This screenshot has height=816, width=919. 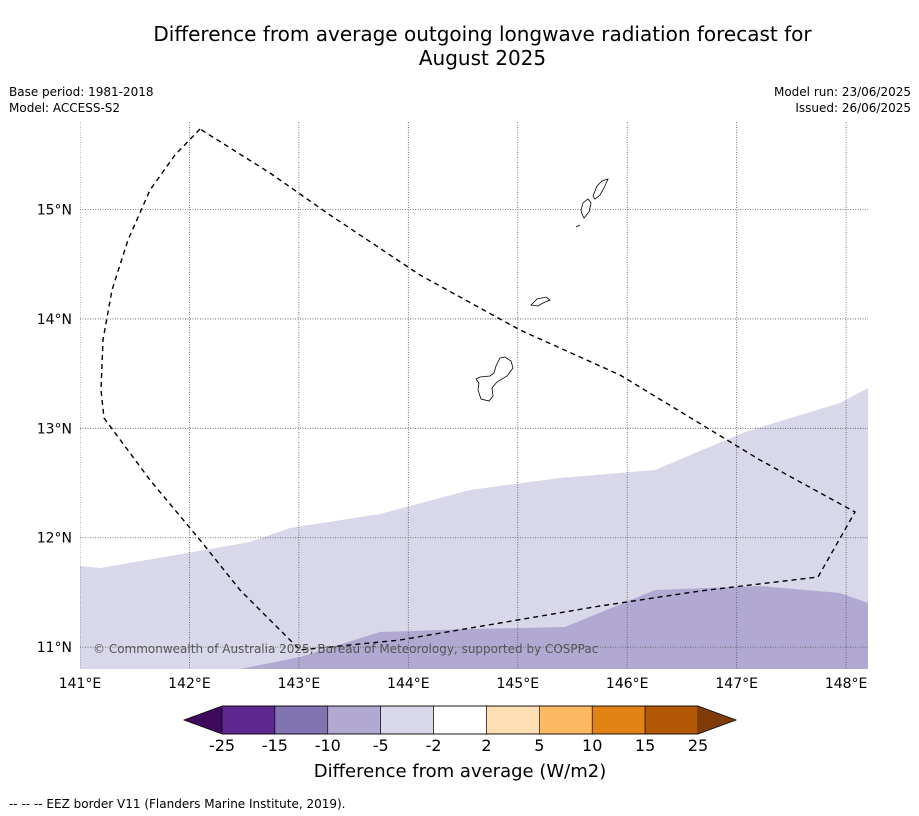 I want to click on island-guam, so click(x=494, y=379).